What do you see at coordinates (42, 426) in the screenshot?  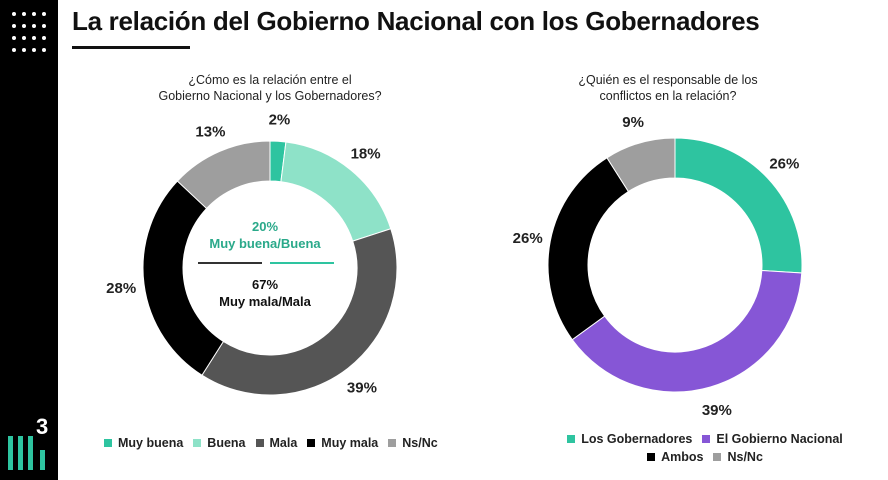 I see `brand-number: 3` at bounding box center [42, 426].